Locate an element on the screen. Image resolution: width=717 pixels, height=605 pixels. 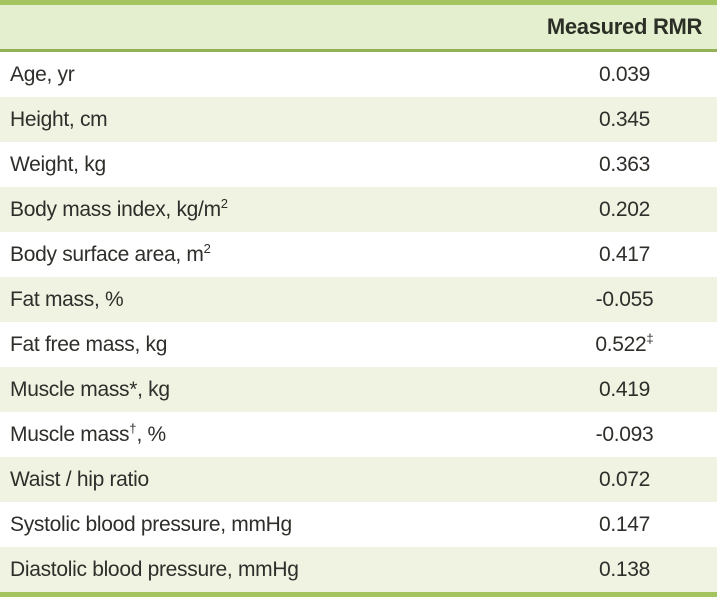
row-value: 0.202 is located at coordinates (624, 209).